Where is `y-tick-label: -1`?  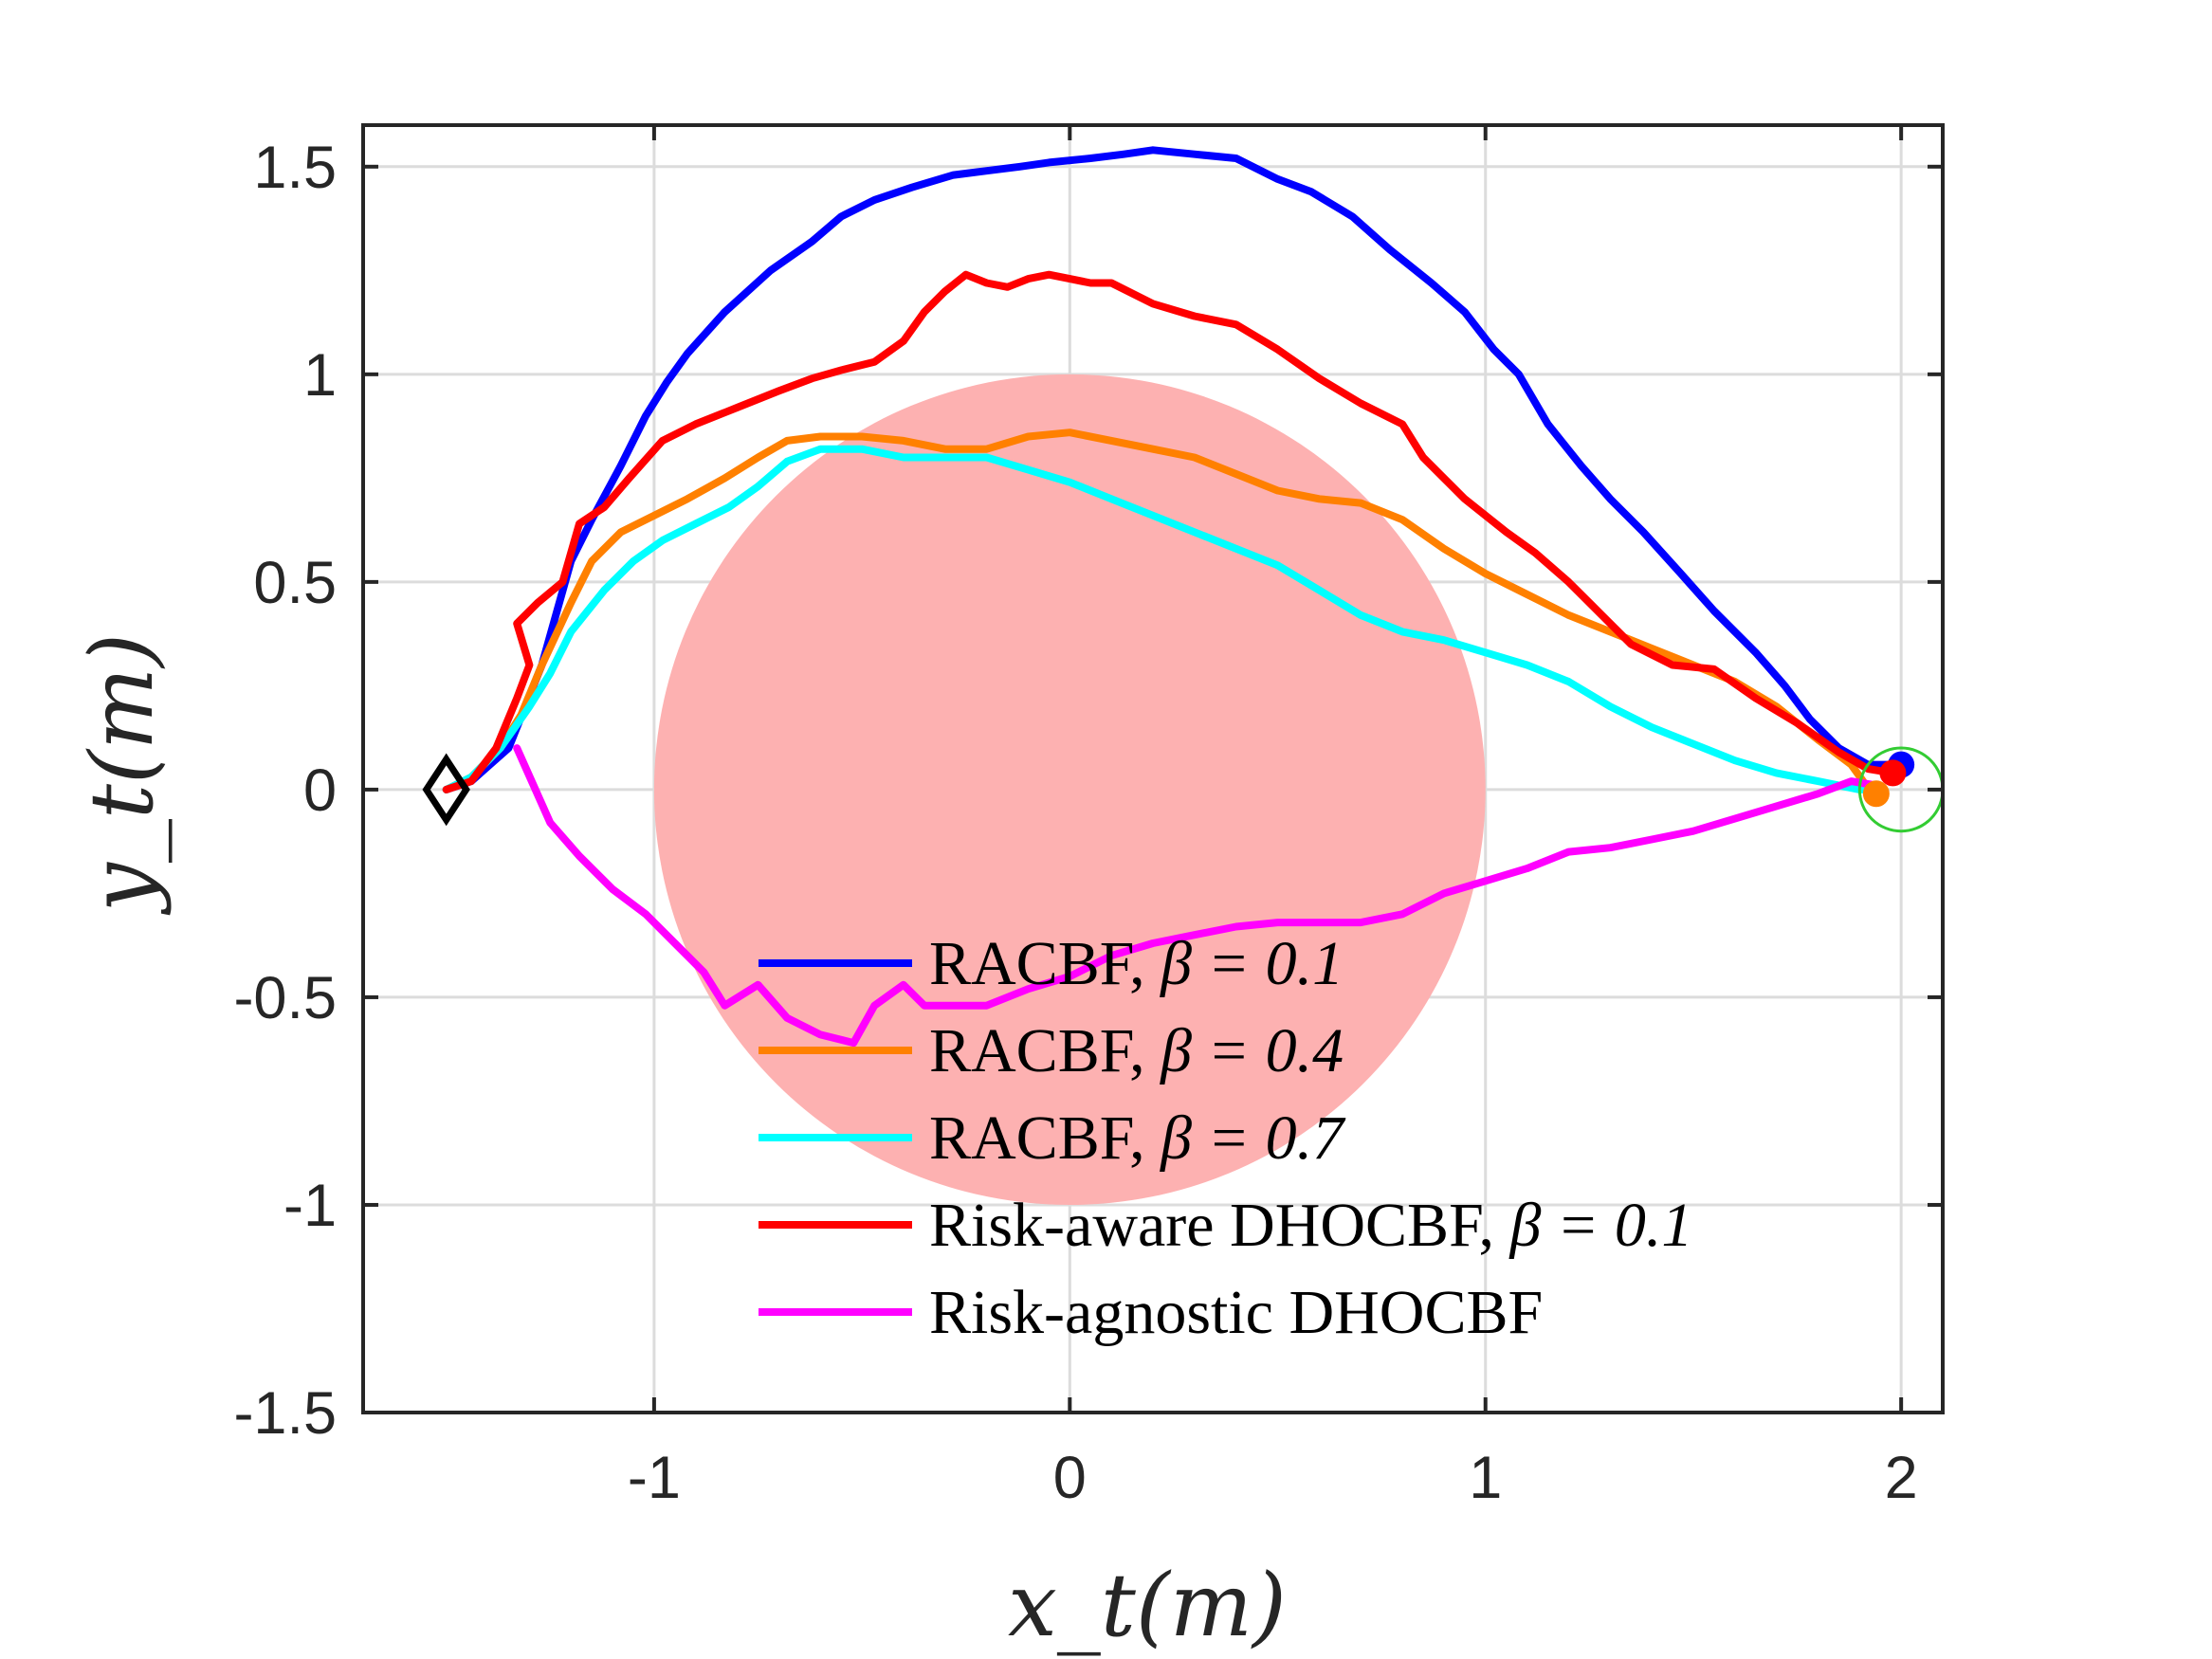
y-tick-label: -1 is located at coordinates (310, 1206).